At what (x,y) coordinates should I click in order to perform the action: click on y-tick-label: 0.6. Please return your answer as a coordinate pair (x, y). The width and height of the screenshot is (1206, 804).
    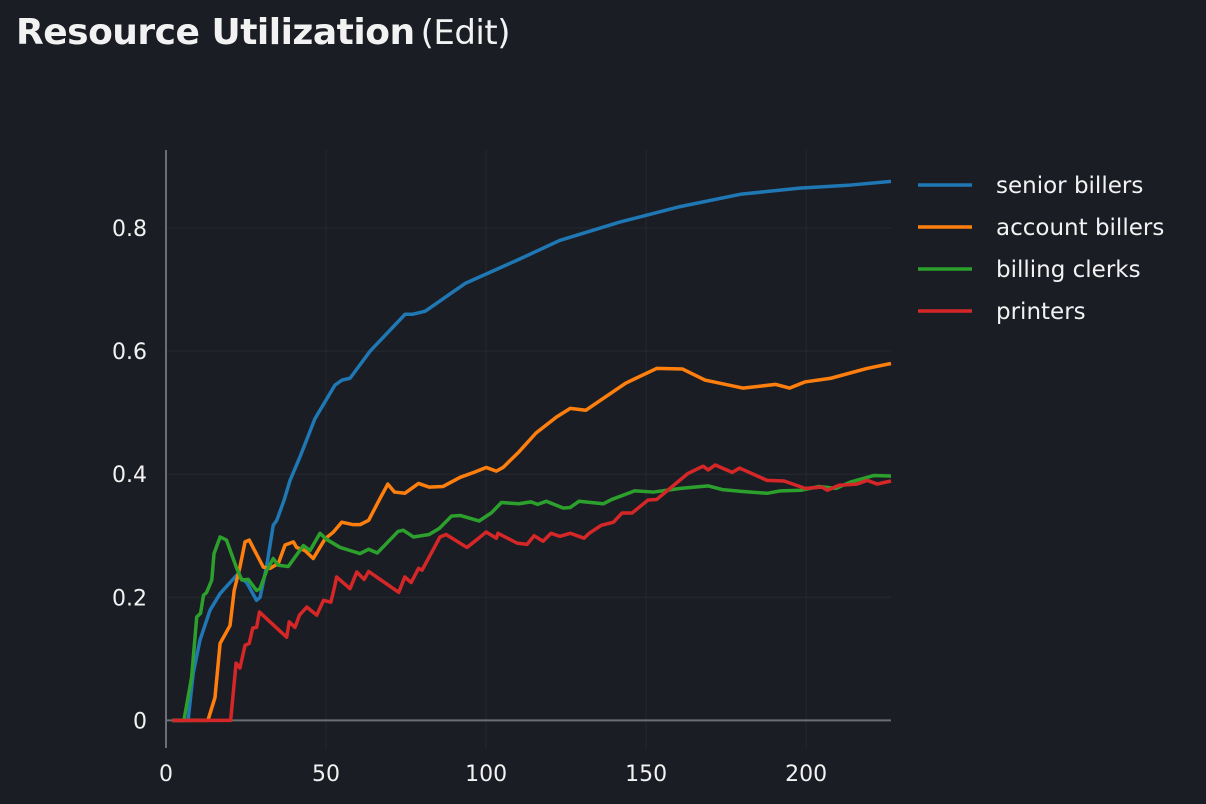
    Looking at the image, I should click on (129, 352).